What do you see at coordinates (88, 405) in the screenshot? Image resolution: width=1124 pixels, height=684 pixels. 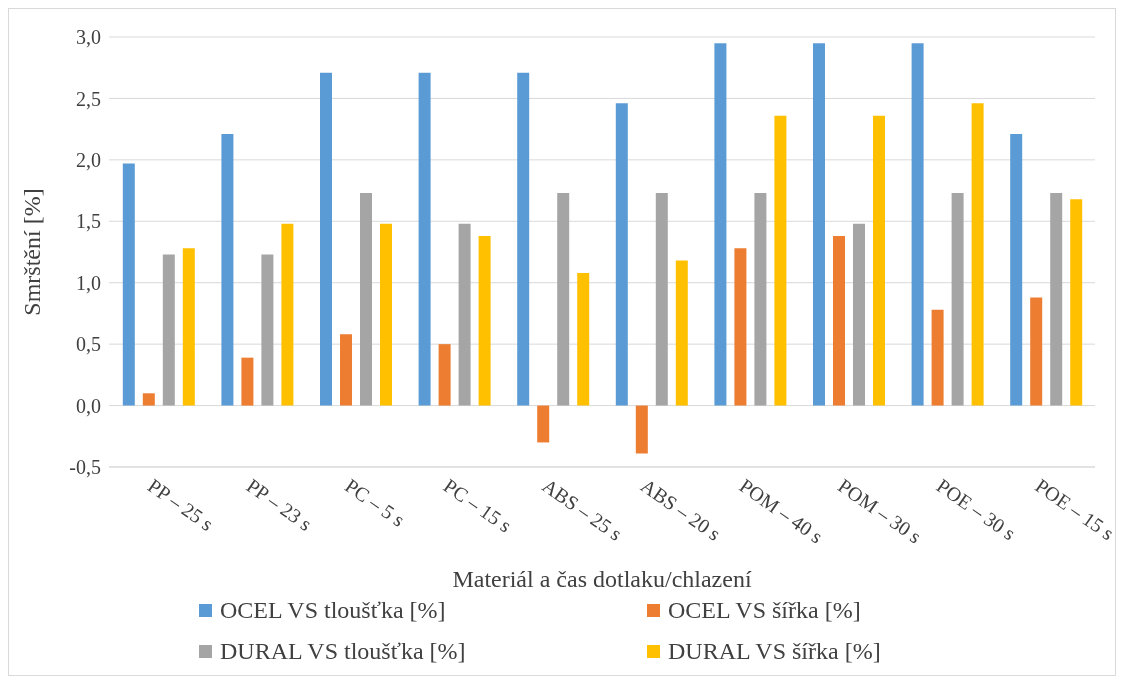 I see `y-tick-label: 0,0` at bounding box center [88, 405].